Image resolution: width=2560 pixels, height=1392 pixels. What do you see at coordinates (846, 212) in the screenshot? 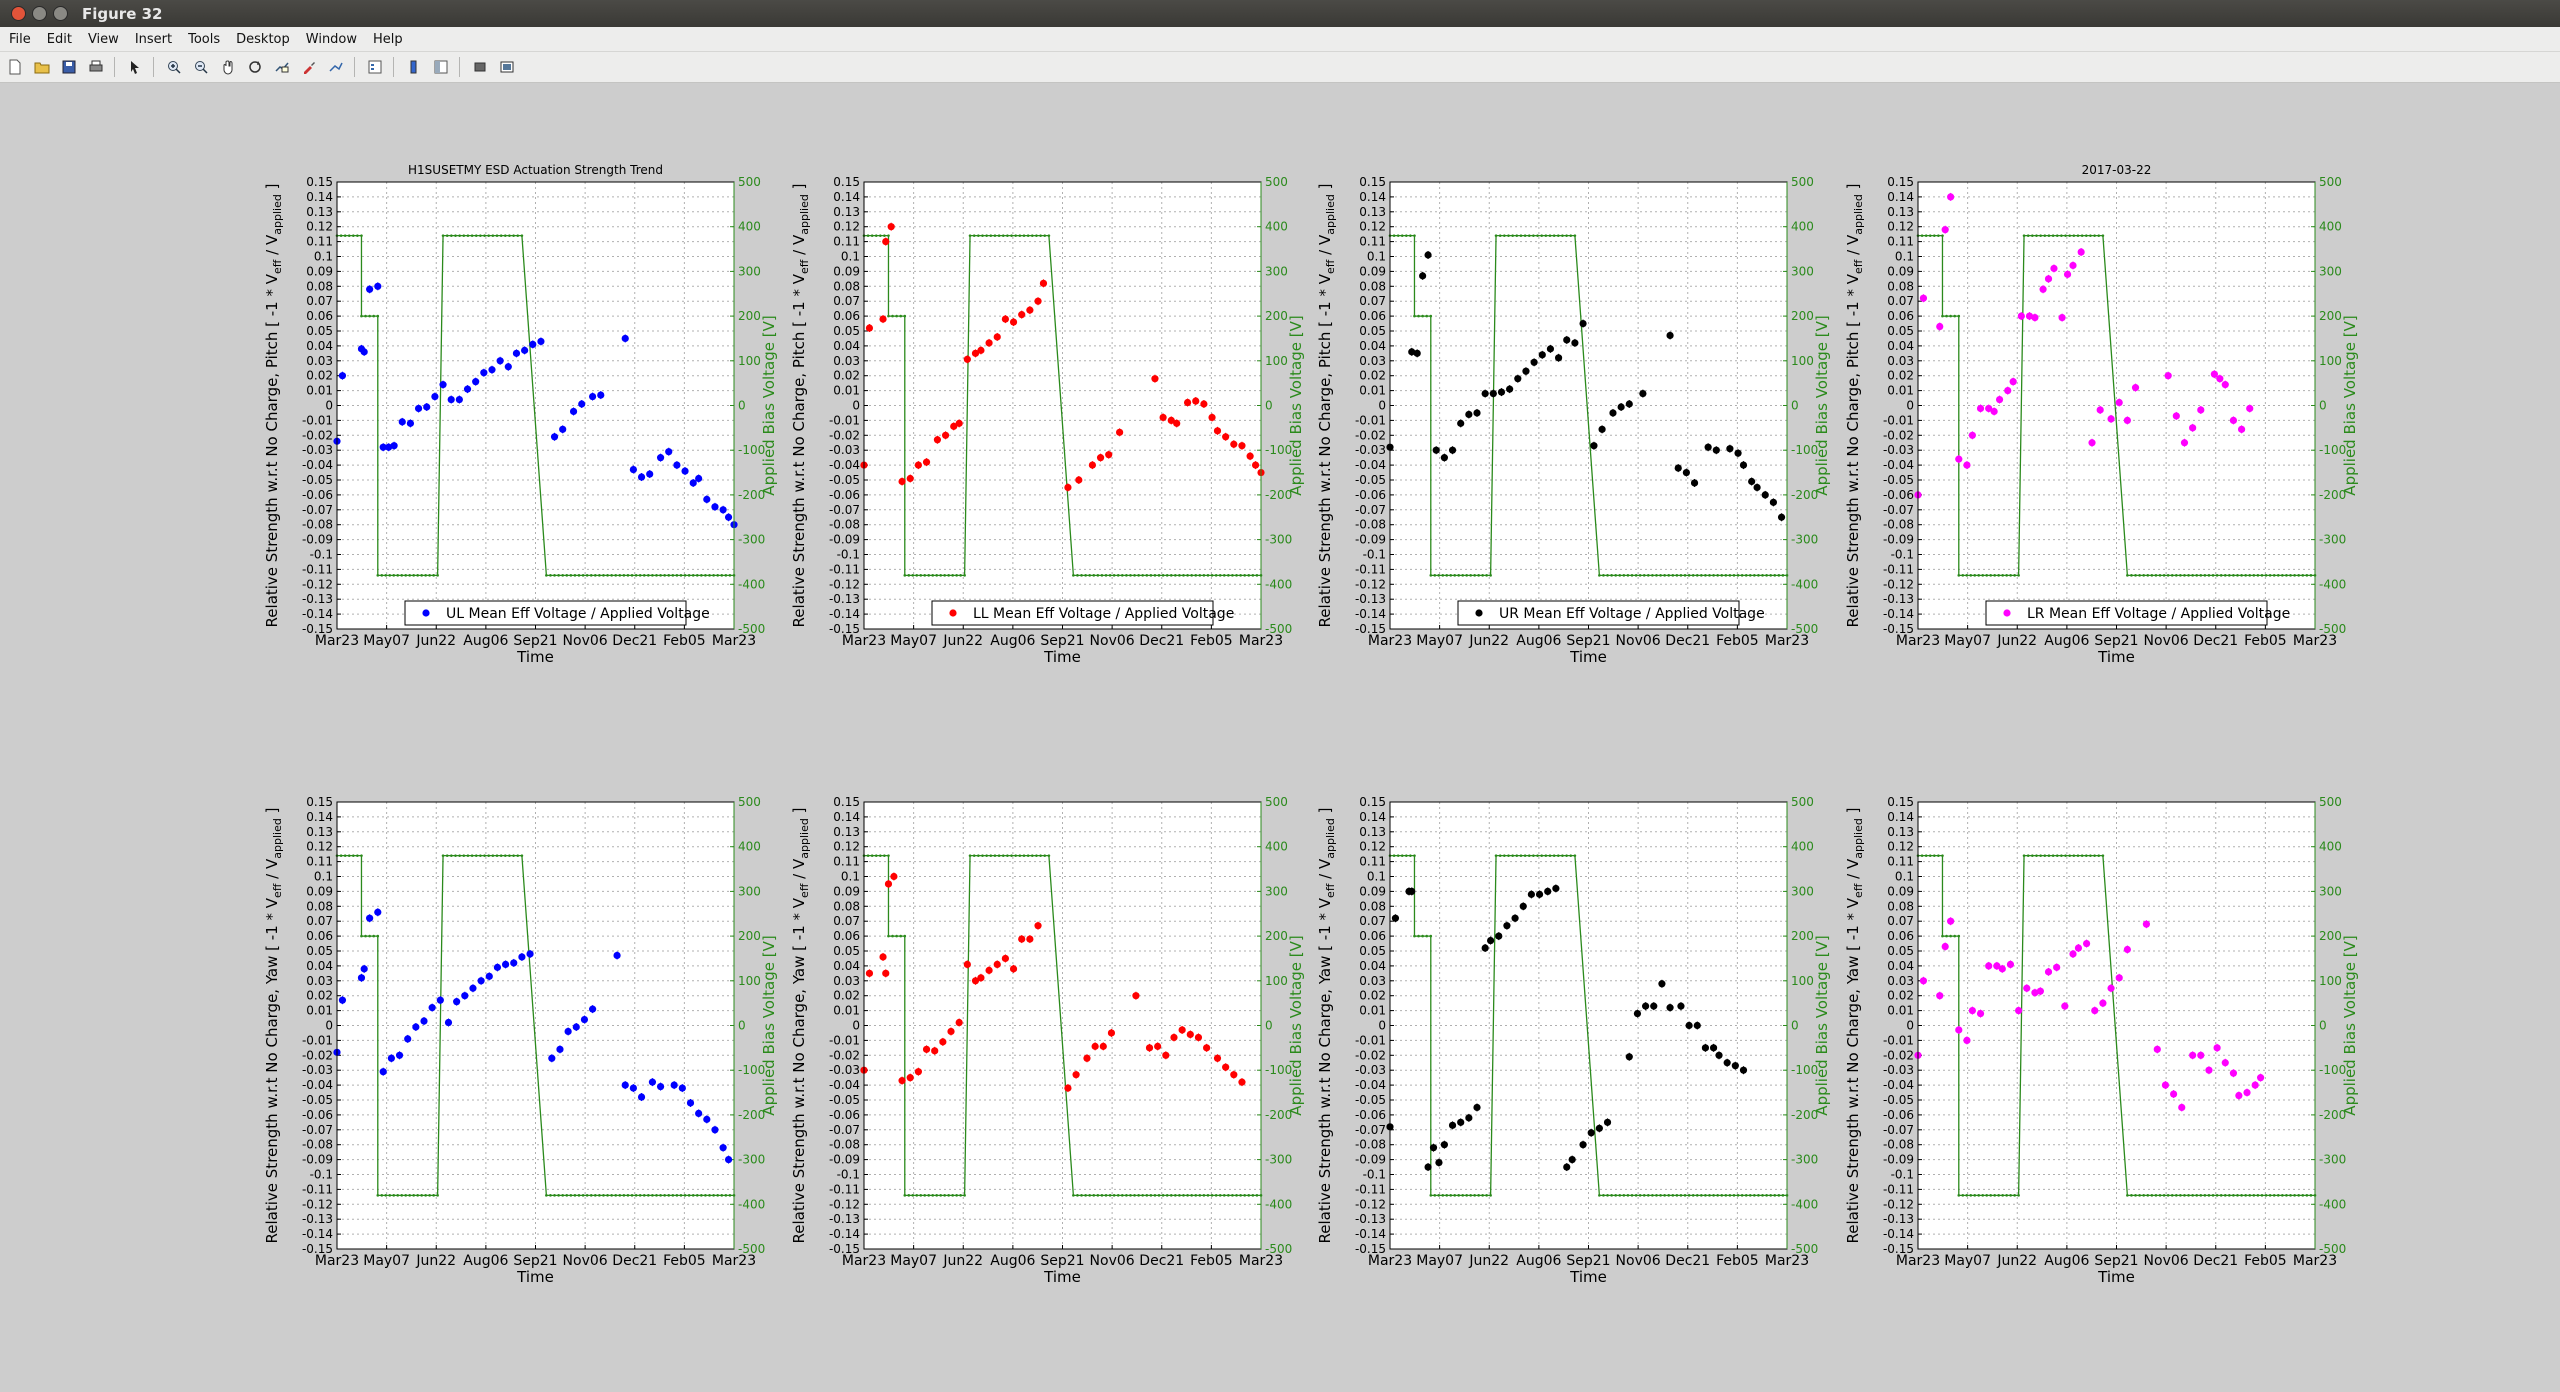
I see `y-tick-label: 0.13` at bounding box center [846, 212].